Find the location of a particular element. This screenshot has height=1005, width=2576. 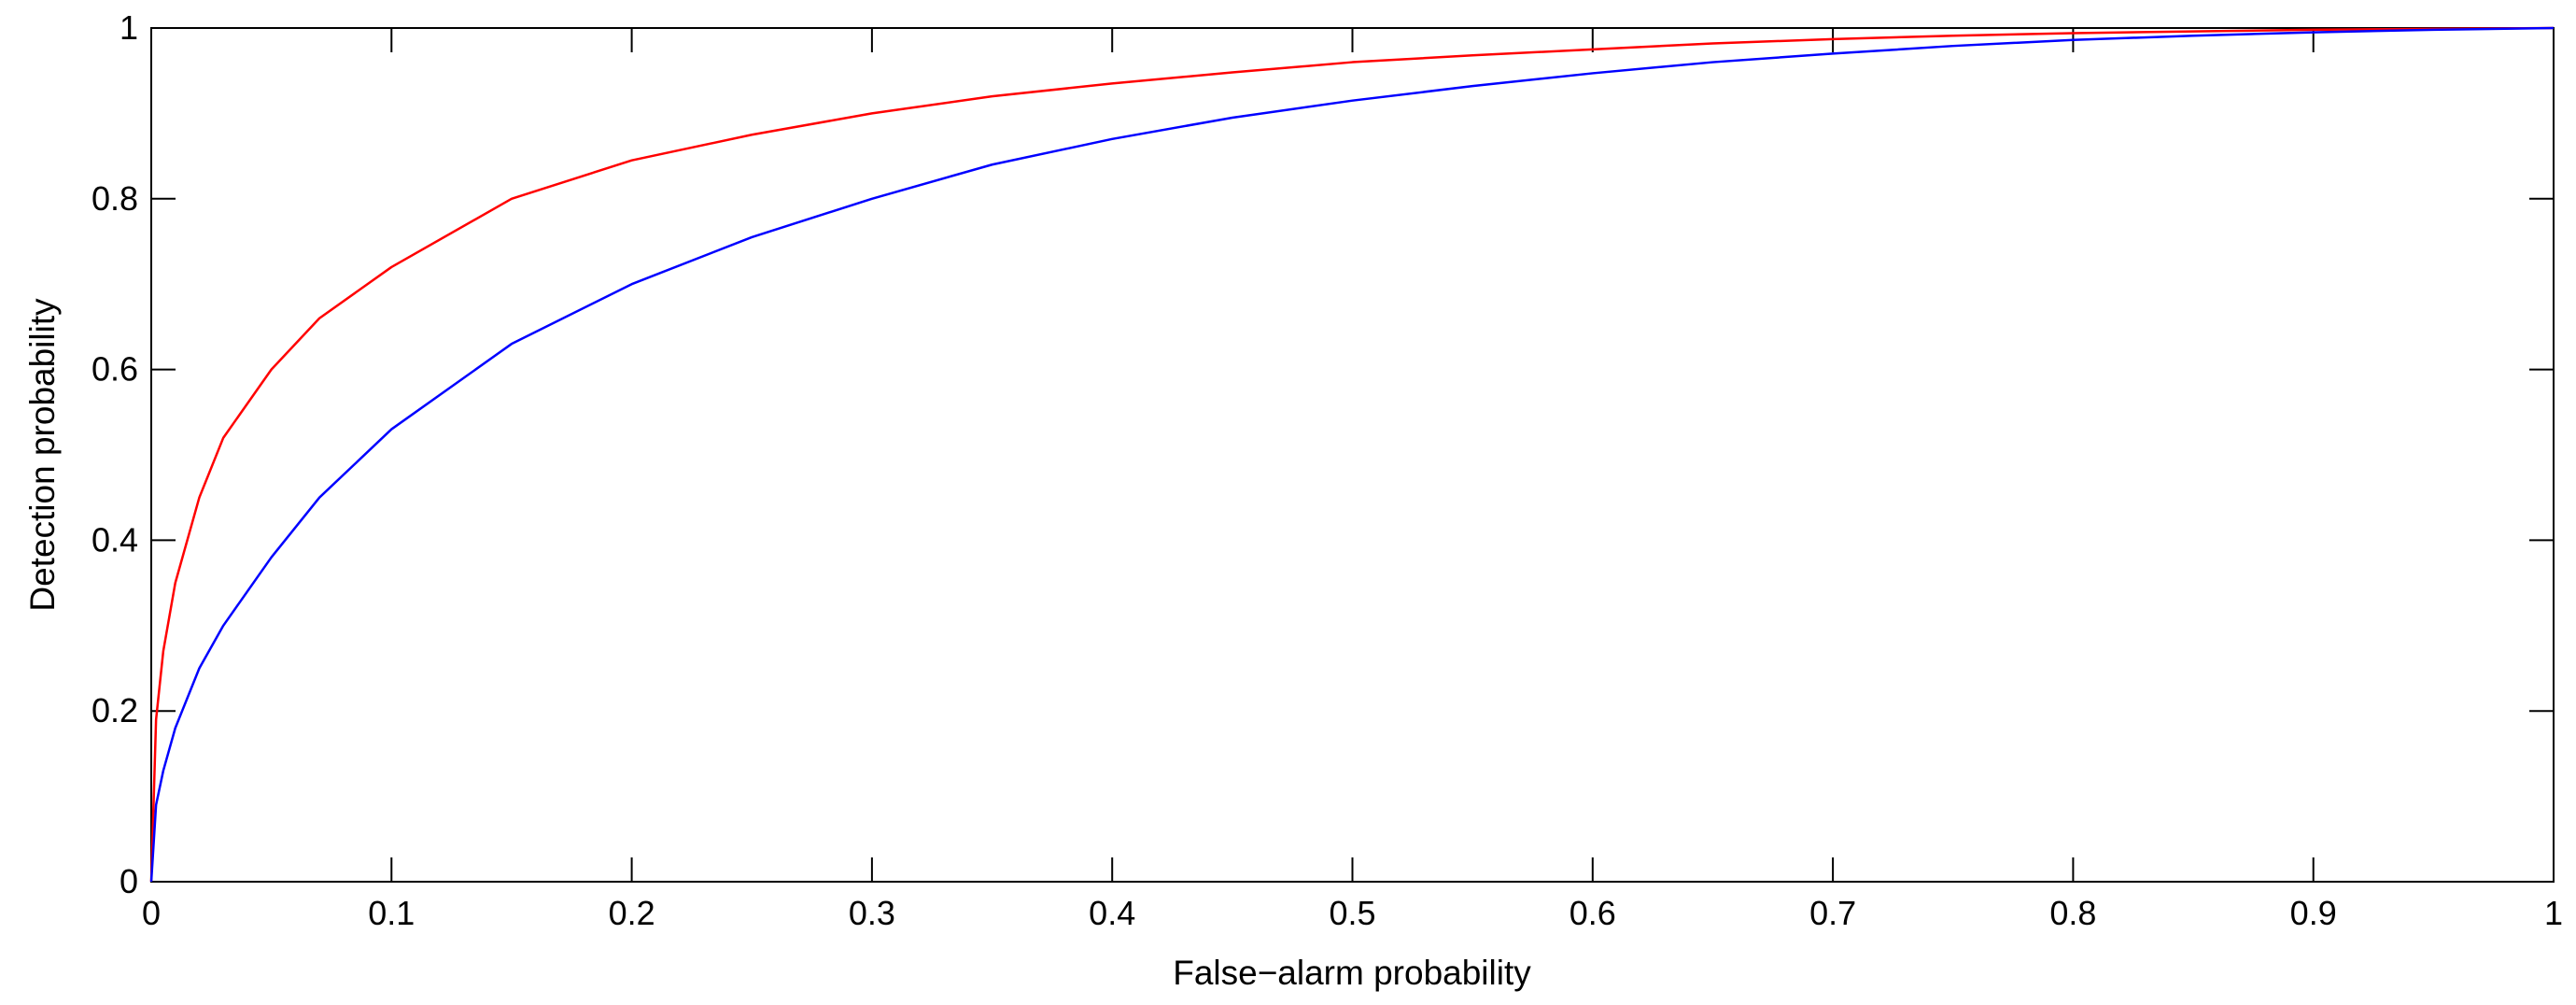

x-tick-label: 0.6 is located at coordinates (1593, 913).